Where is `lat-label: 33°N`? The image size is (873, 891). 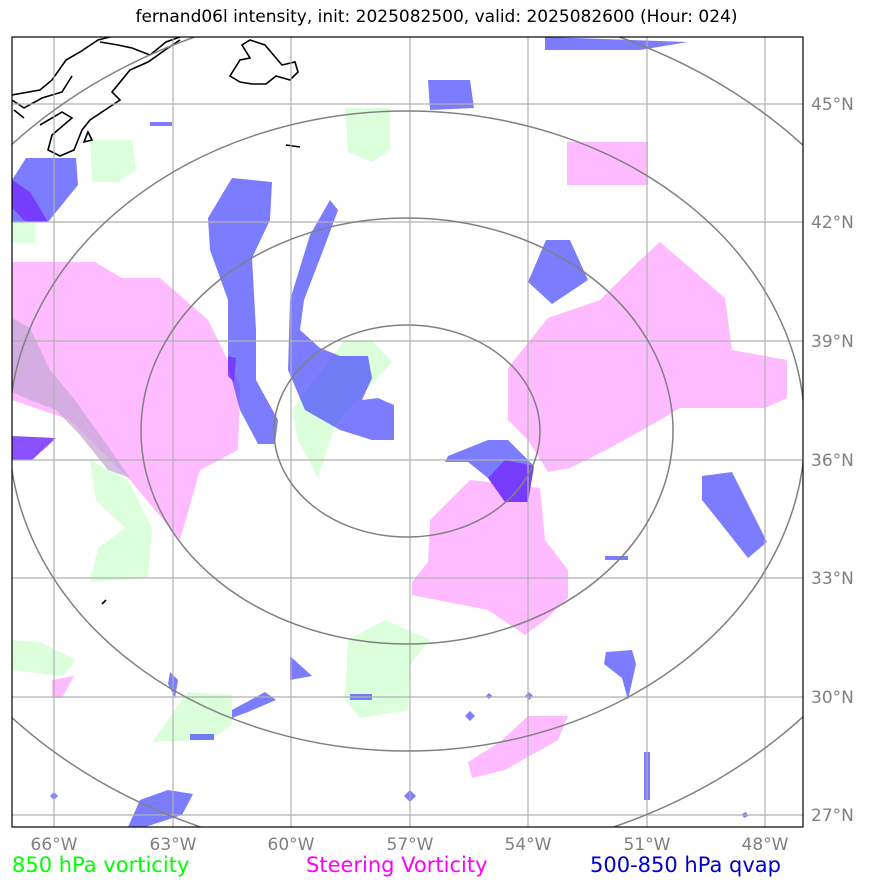 lat-label: 33°N is located at coordinates (832, 579).